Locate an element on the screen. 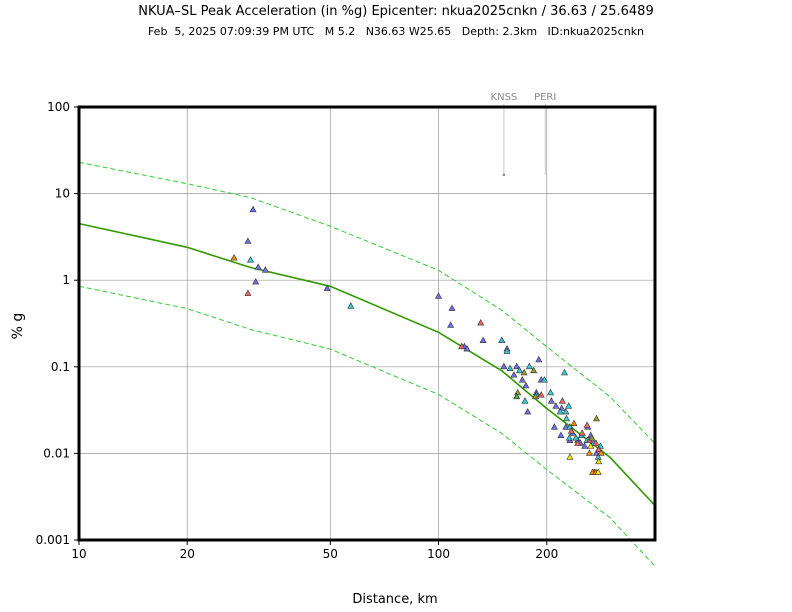  station-label: PERI is located at coordinates (545, 97).